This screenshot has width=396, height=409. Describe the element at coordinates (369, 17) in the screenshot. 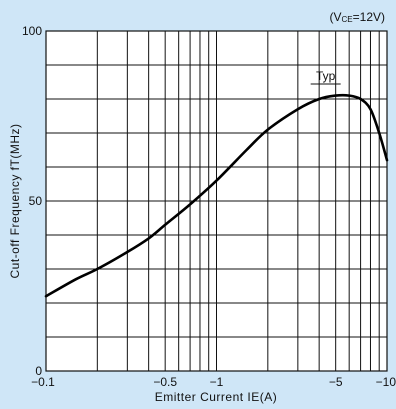

I see `test-condition-rest: =12V)` at that location.